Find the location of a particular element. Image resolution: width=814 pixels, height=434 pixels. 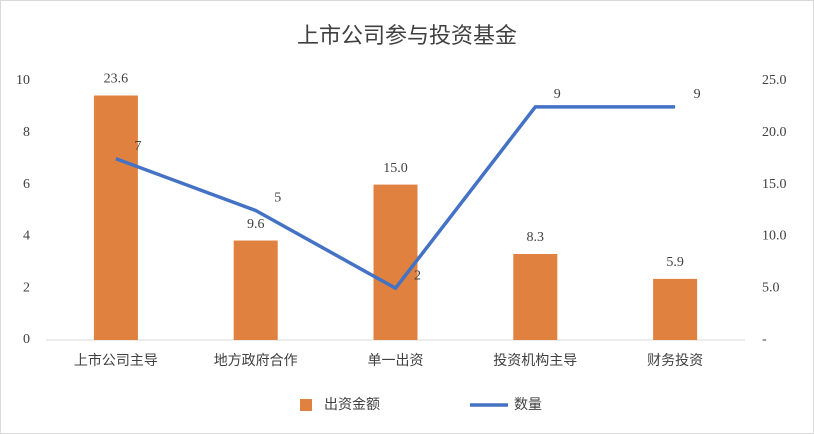

legend-label: 数量 is located at coordinates (528, 405).